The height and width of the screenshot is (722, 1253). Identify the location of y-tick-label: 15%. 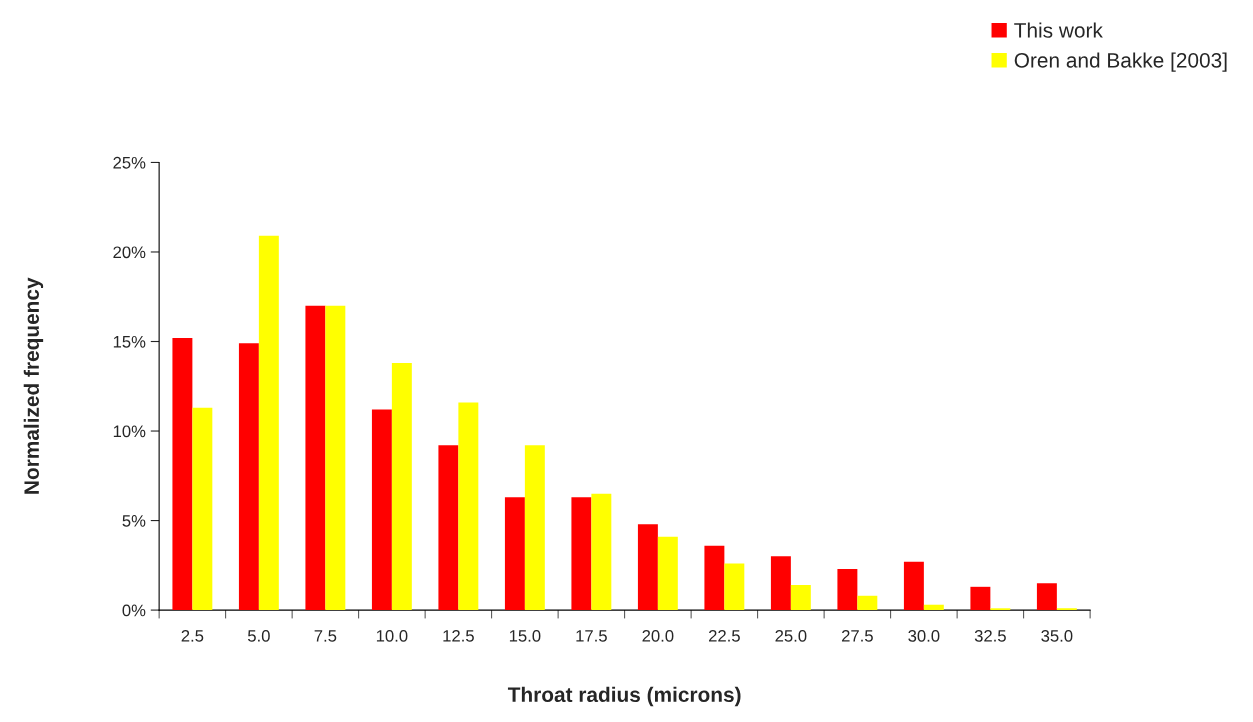
(129, 341).